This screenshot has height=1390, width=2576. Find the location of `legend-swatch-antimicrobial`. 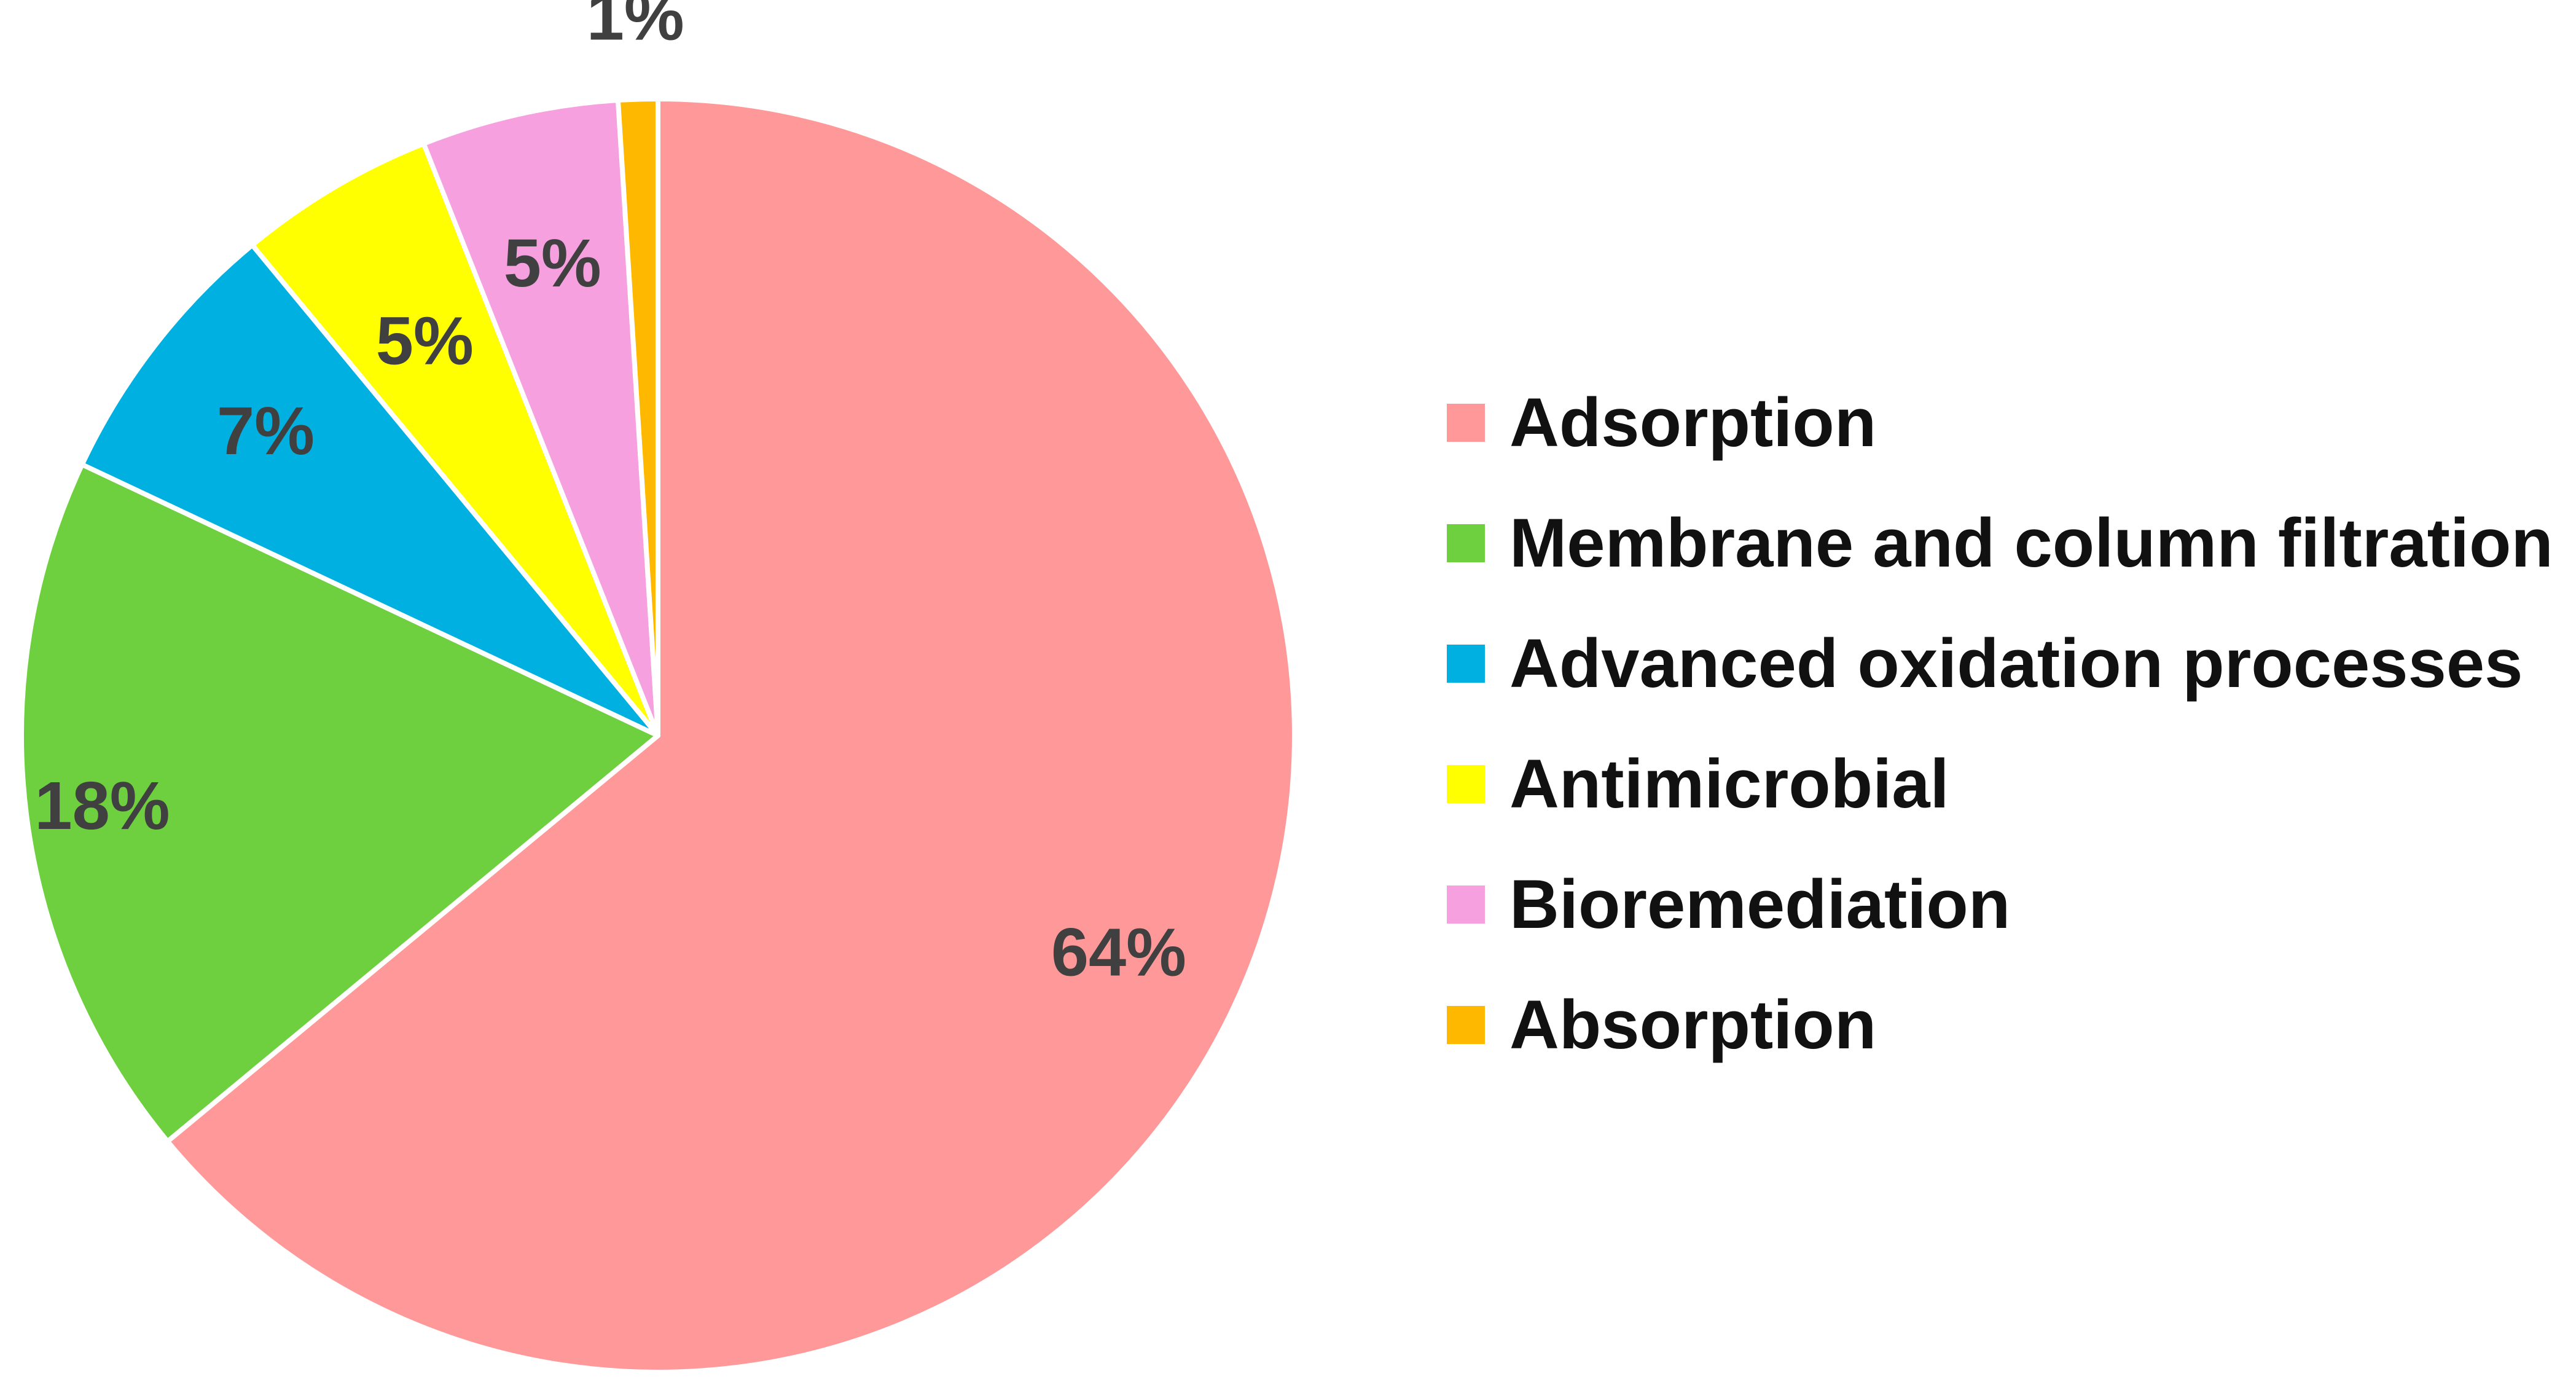

legend-swatch-antimicrobial is located at coordinates (1466, 784).